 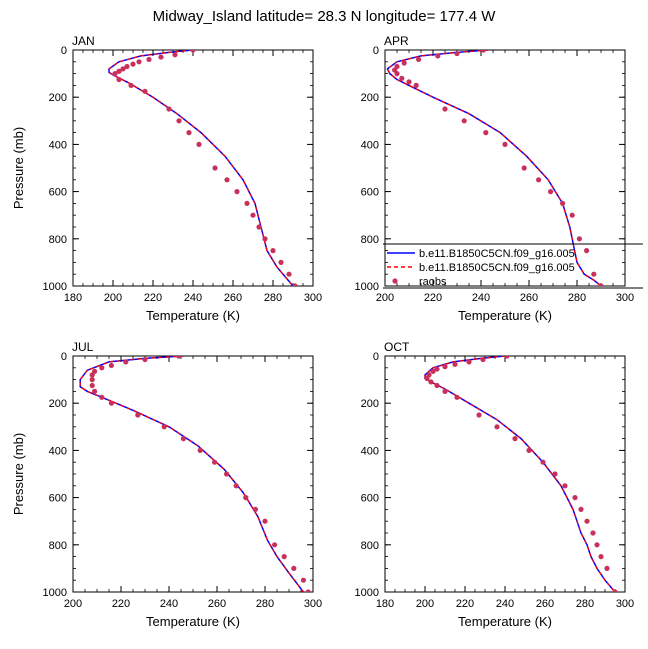 I want to click on y-tick-label: 200, so click(x=58, y=404).